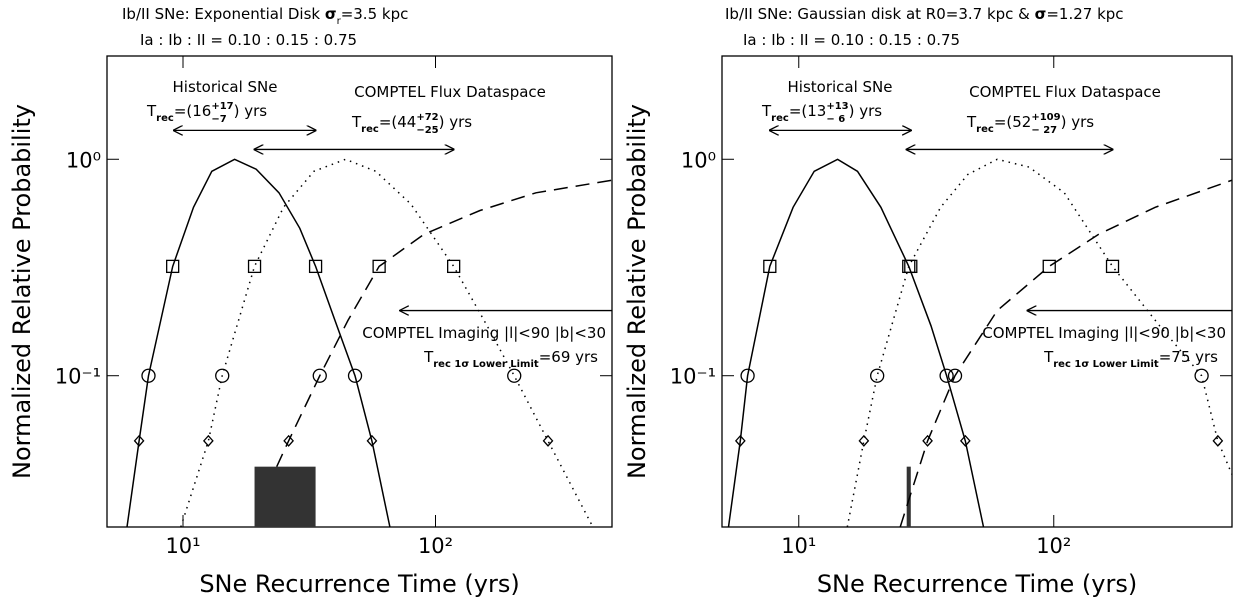  Describe the element at coordinates (427, 117) in the screenshot. I see `trec-part: +72` at that location.